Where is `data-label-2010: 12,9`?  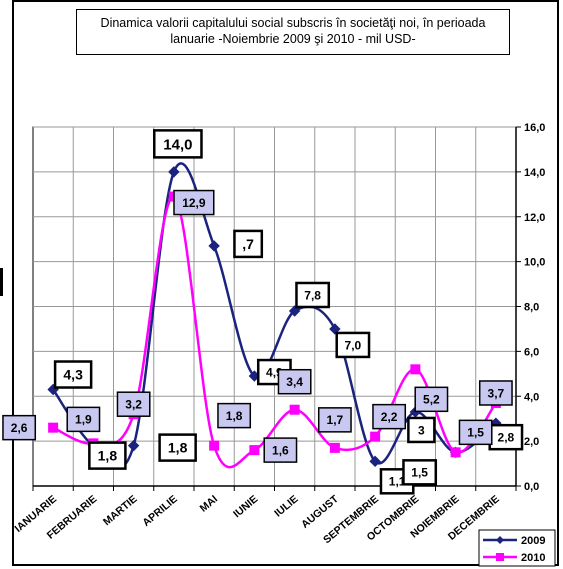 data-label-2010: 12,9 is located at coordinates (194, 202).